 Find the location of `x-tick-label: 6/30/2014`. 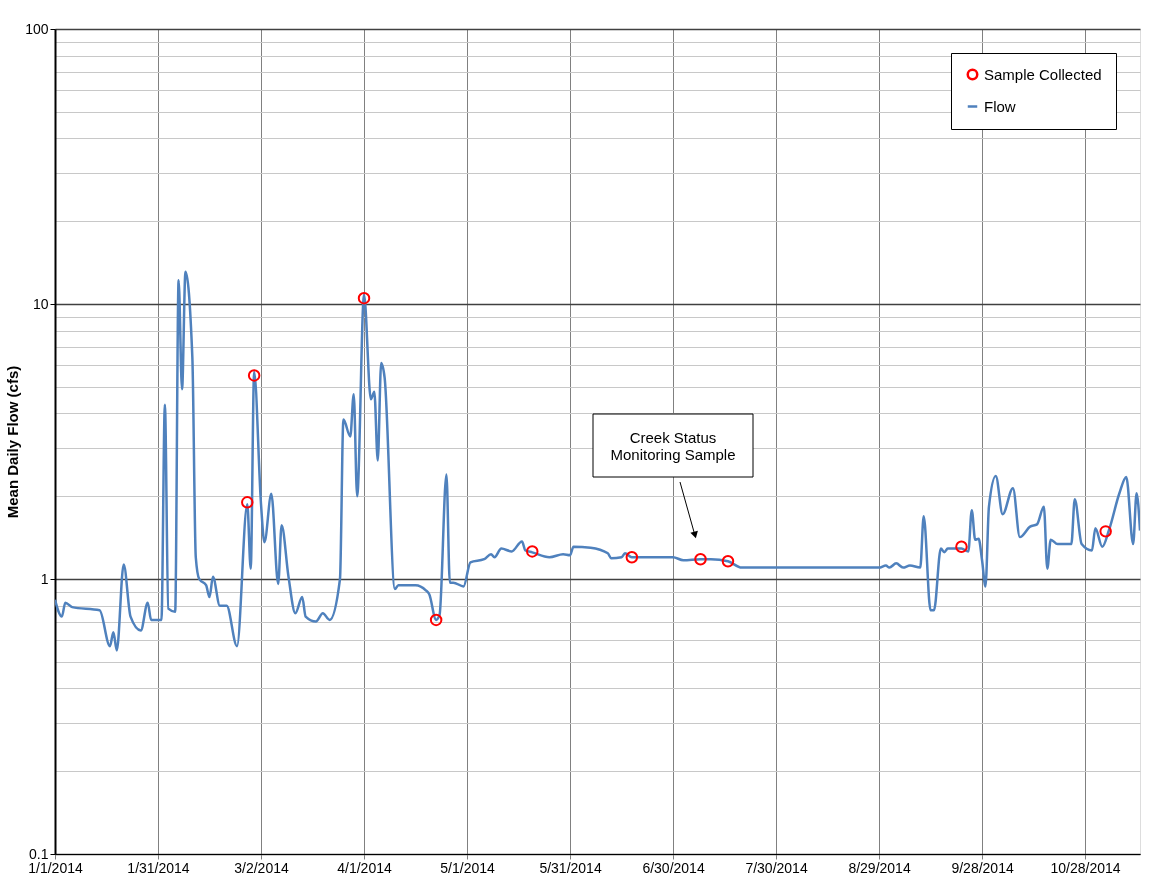

x-tick-label: 6/30/2014 is located at coordinates (673, 867).